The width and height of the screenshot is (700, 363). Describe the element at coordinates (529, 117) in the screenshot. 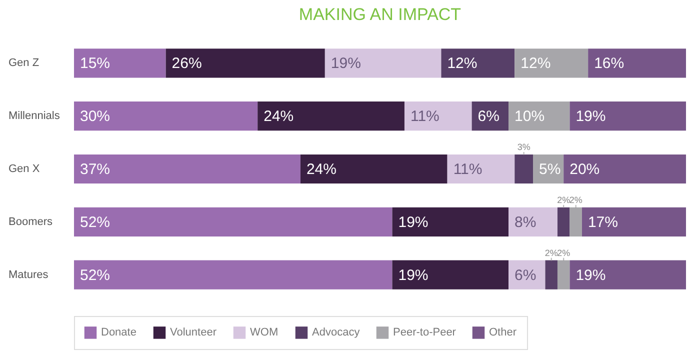

I see `data-label: 10%` at that location.